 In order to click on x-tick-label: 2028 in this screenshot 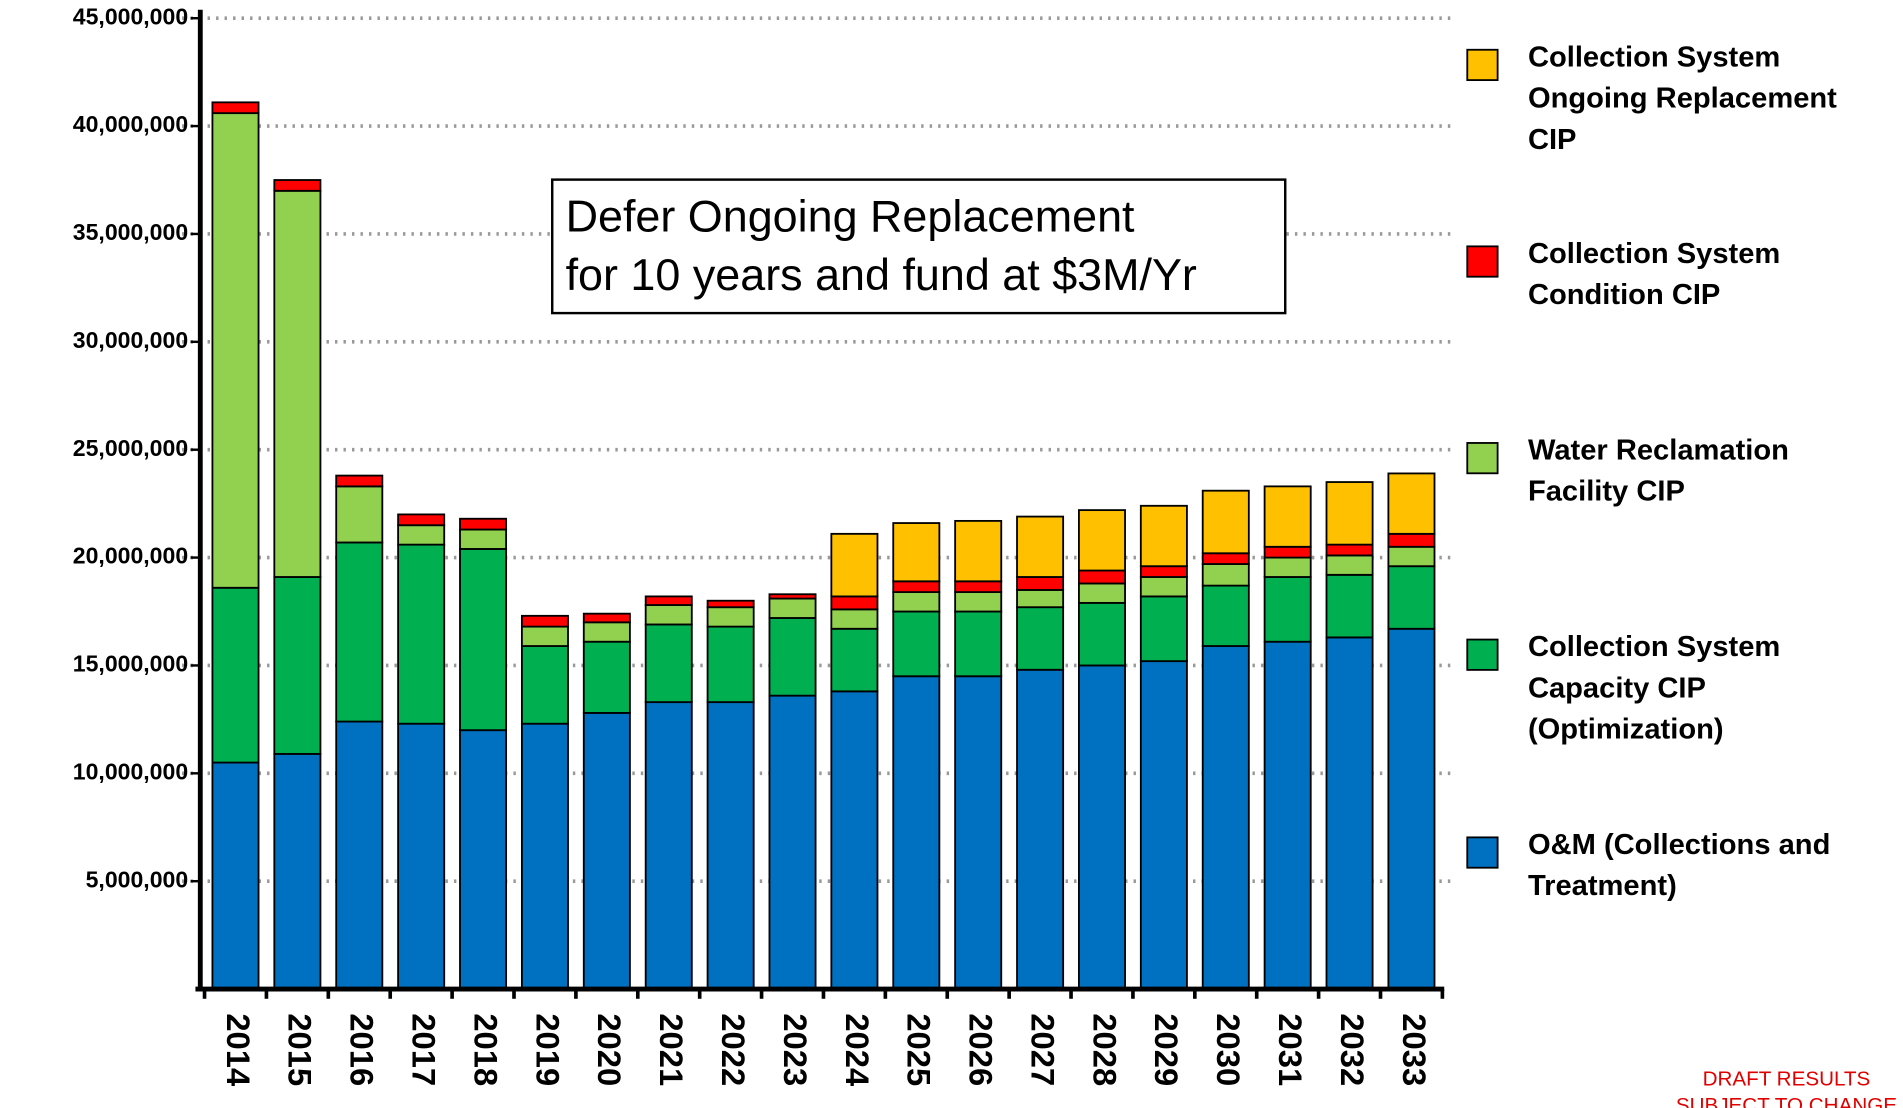, I will do `click(1104, 1049)`.